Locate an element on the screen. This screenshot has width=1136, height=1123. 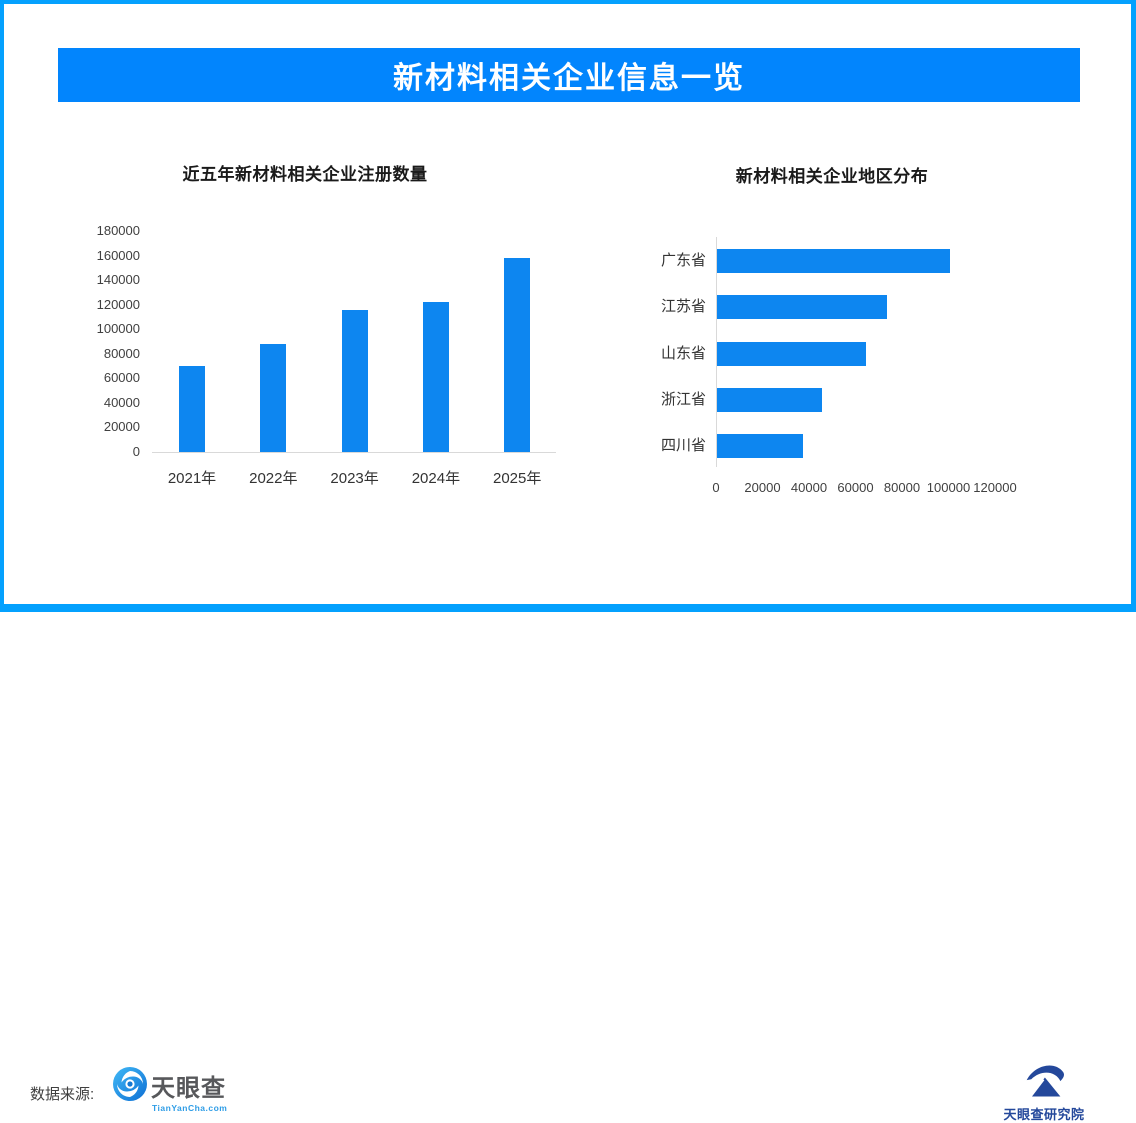
left-y-axis-tick-label: 20000 is located at coordinates (121, 427).